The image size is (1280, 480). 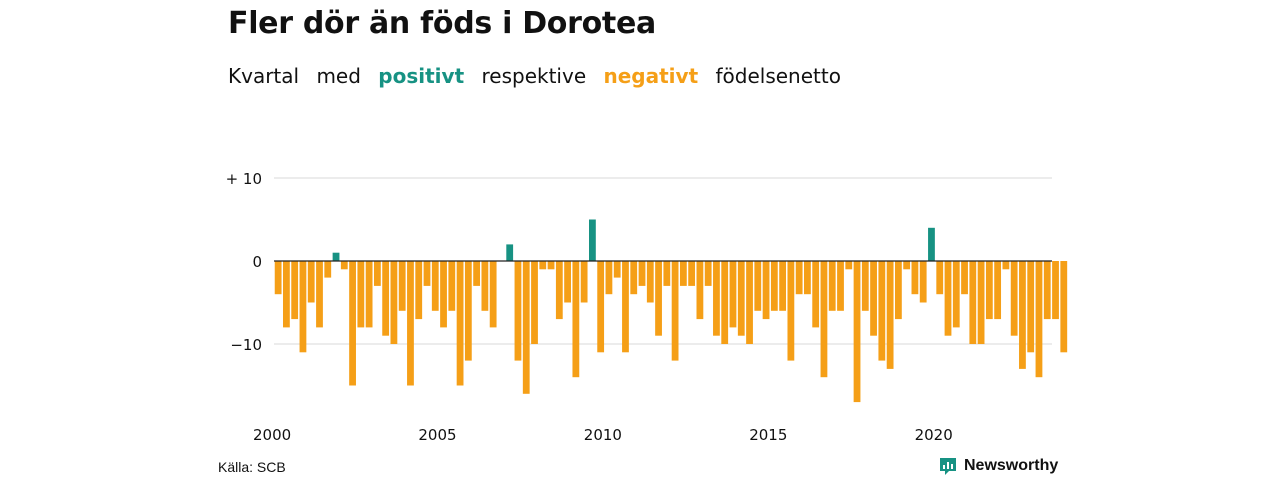 What do you see at coordinates (421, 76) in the screenshot?
I see `subtitle-positive-word: positivt` at bounding box center [421, 76].